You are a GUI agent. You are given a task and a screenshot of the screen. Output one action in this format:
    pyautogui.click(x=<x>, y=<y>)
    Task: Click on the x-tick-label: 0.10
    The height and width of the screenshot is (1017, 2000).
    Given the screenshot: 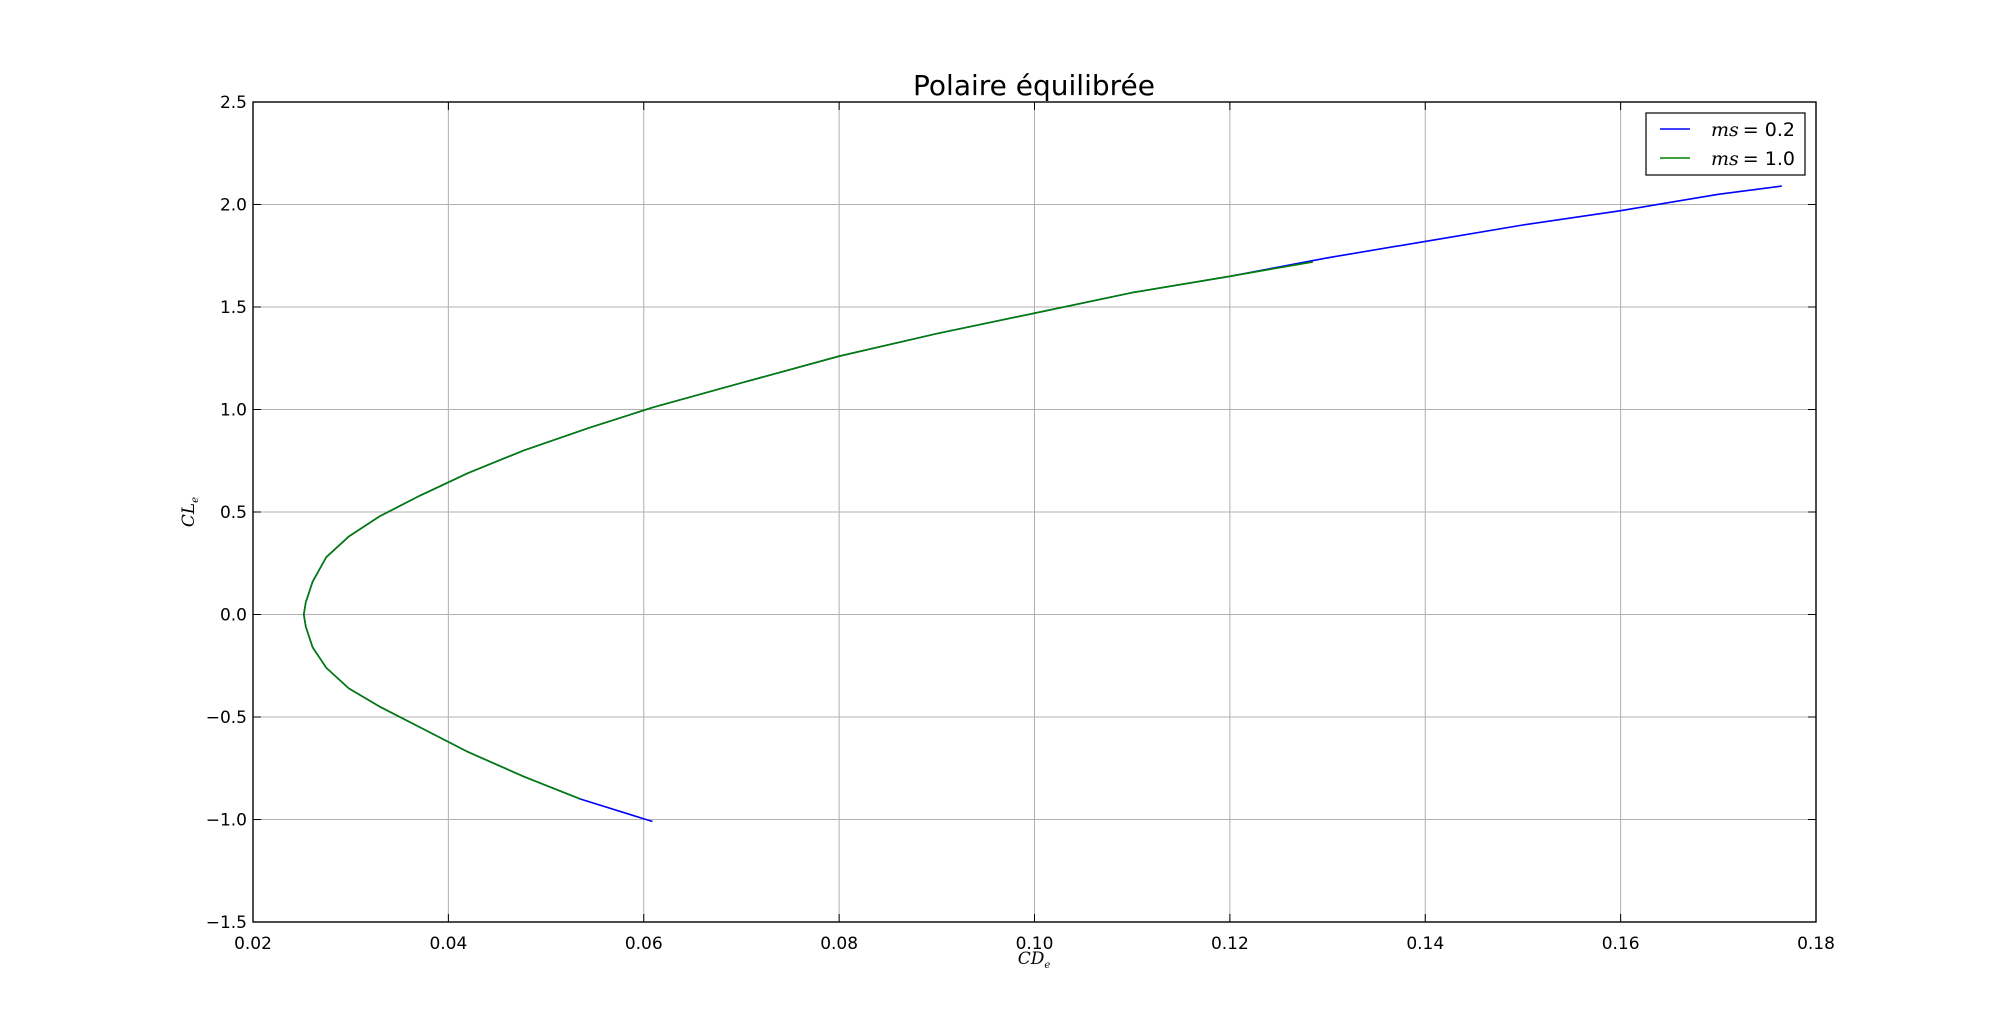 What is the action you would take?
    pyautogui.click(x=1035, y=944)
    